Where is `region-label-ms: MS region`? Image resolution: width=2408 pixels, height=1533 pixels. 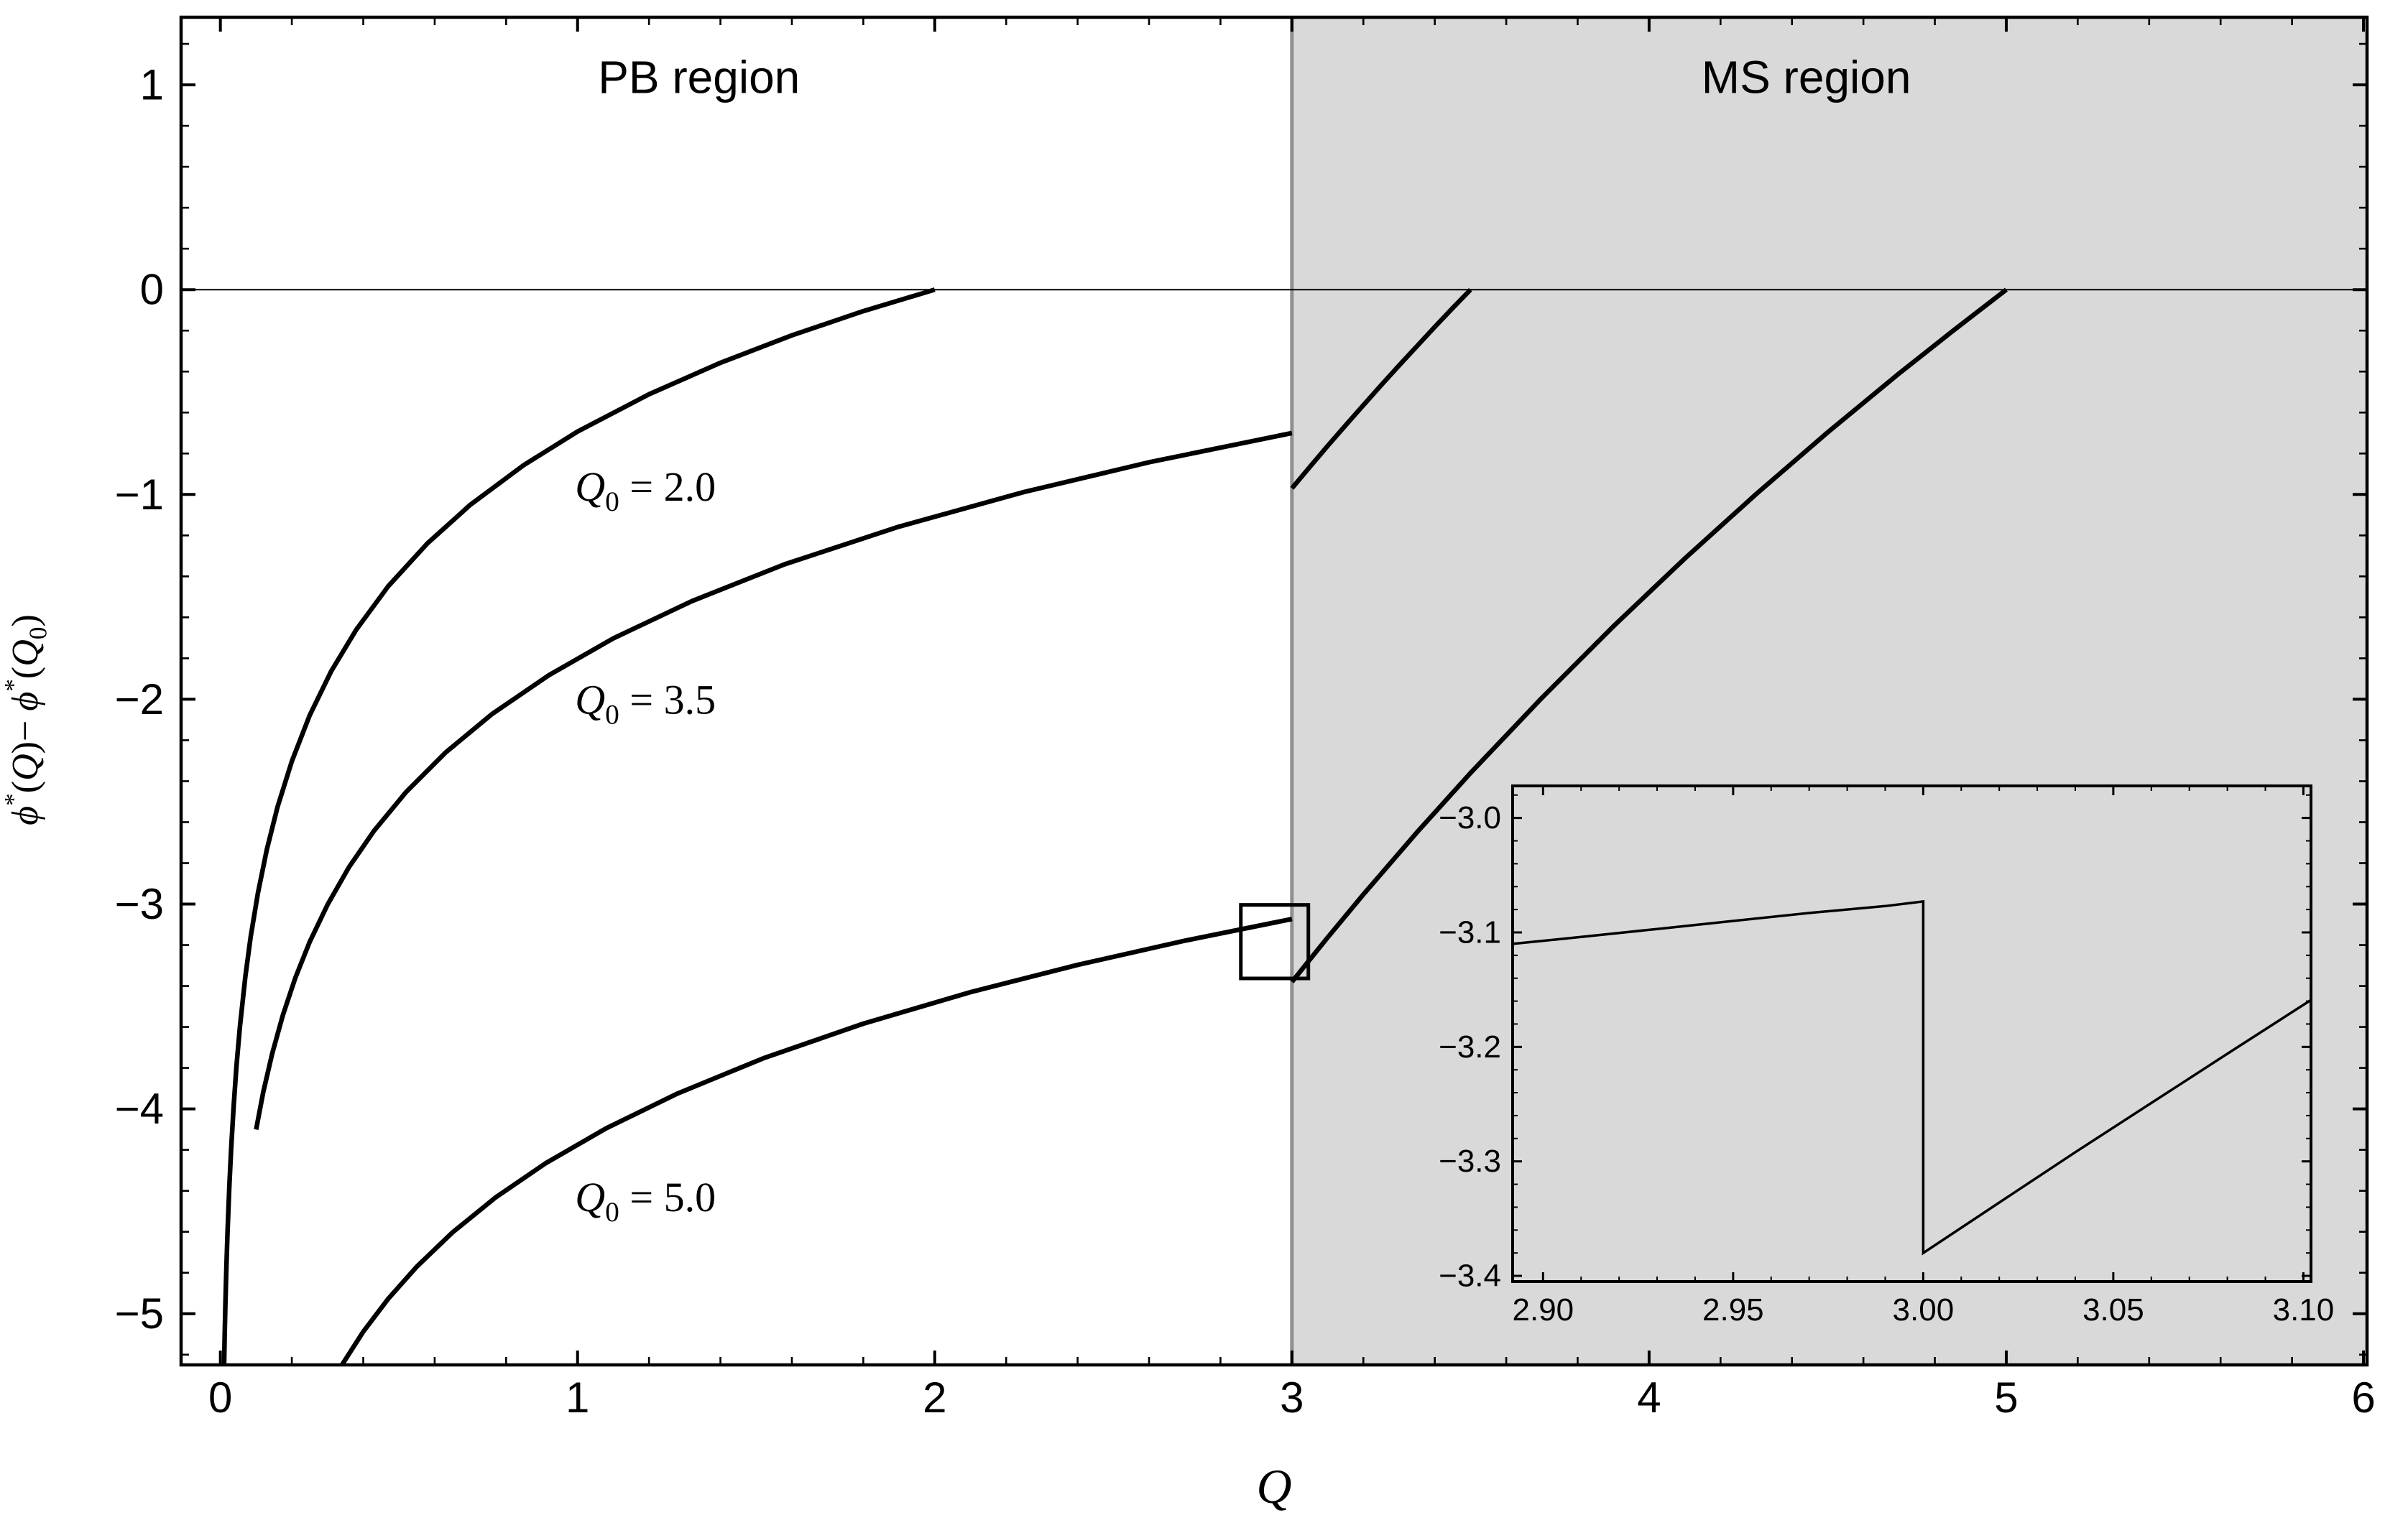 region-label-ms: MS region is located at coordinates (1806, 77).